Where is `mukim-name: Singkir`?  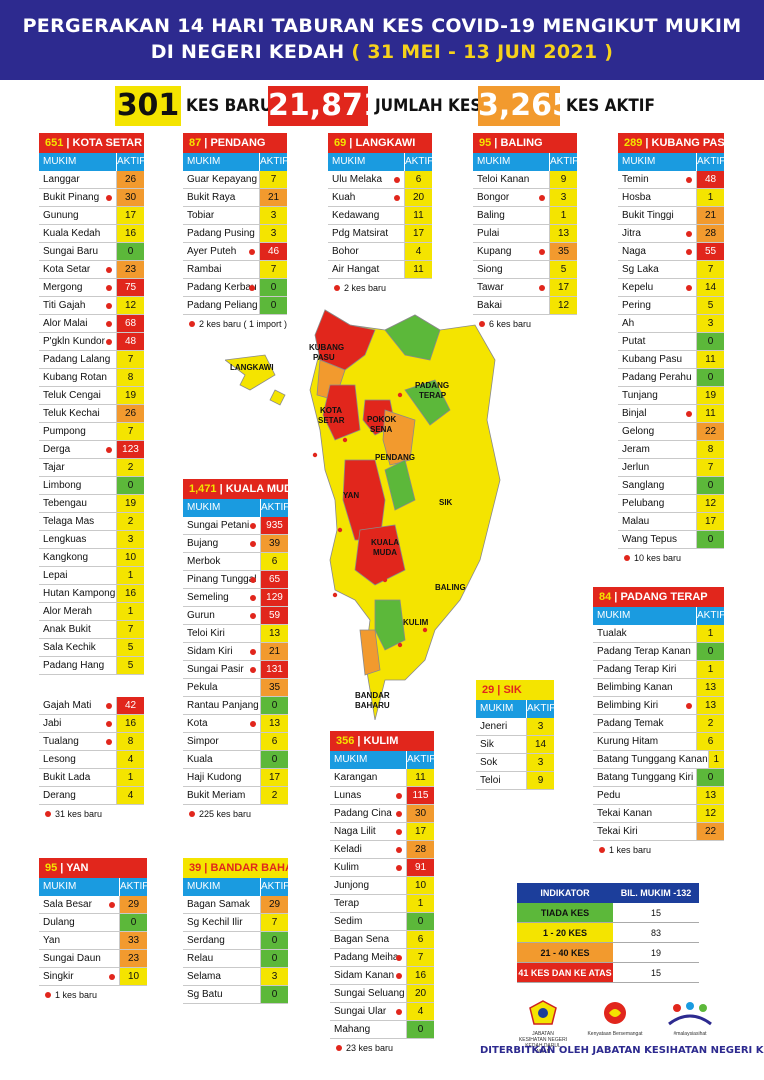 mukim-name: Singkir is located at coordinates (58, 976).